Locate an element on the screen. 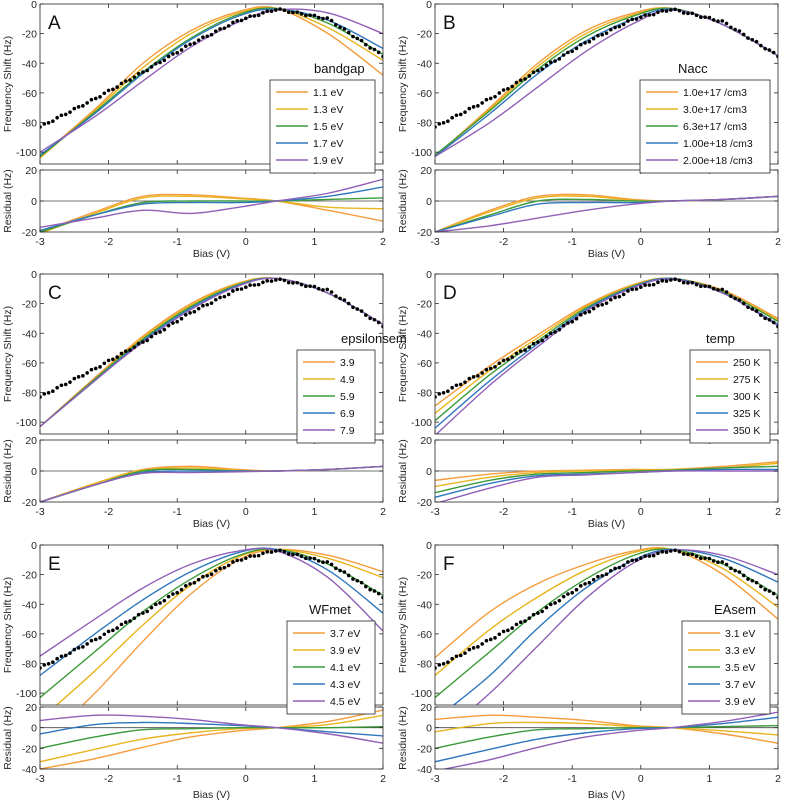  panel-letter: D is located at coordinates (450, 293).